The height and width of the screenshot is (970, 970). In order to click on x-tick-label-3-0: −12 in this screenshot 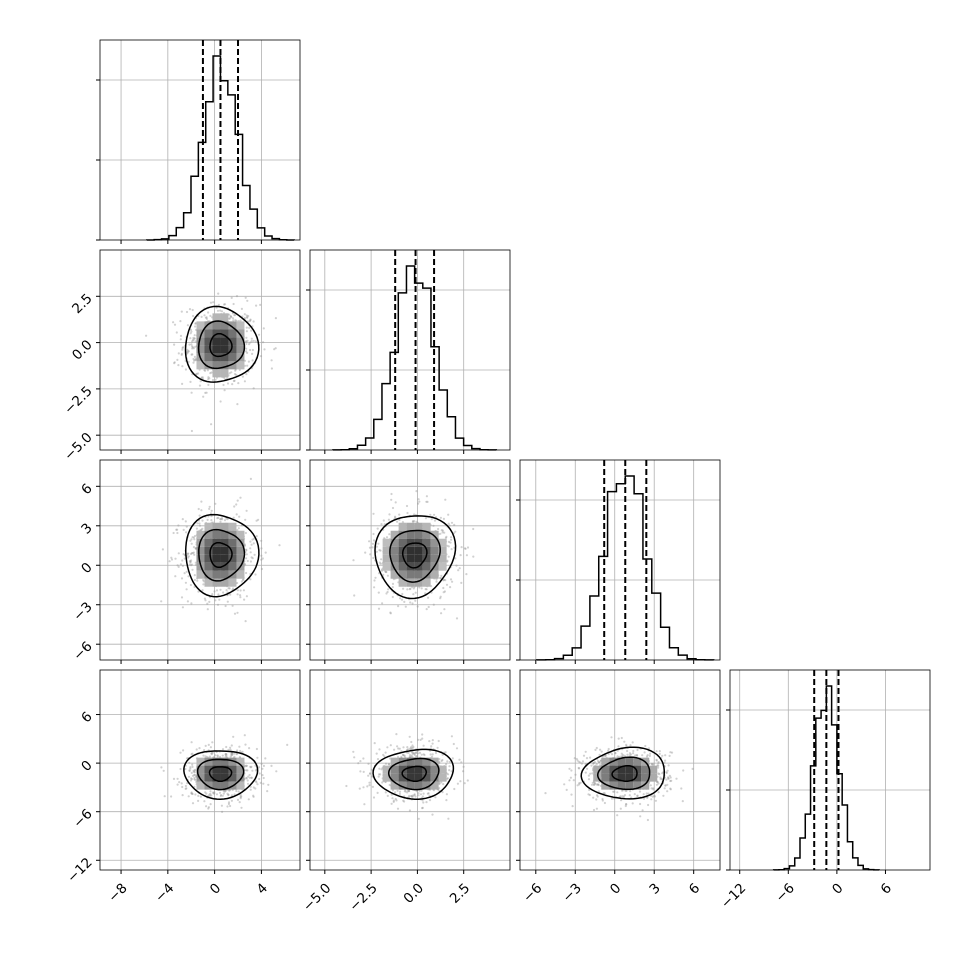, I will do `click(733, 895)`.